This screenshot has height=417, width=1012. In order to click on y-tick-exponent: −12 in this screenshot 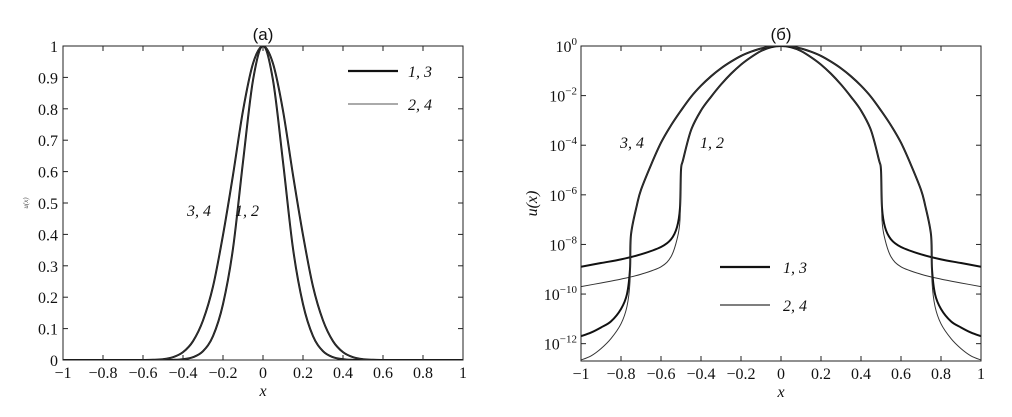, I will do `click(568, 340)`.